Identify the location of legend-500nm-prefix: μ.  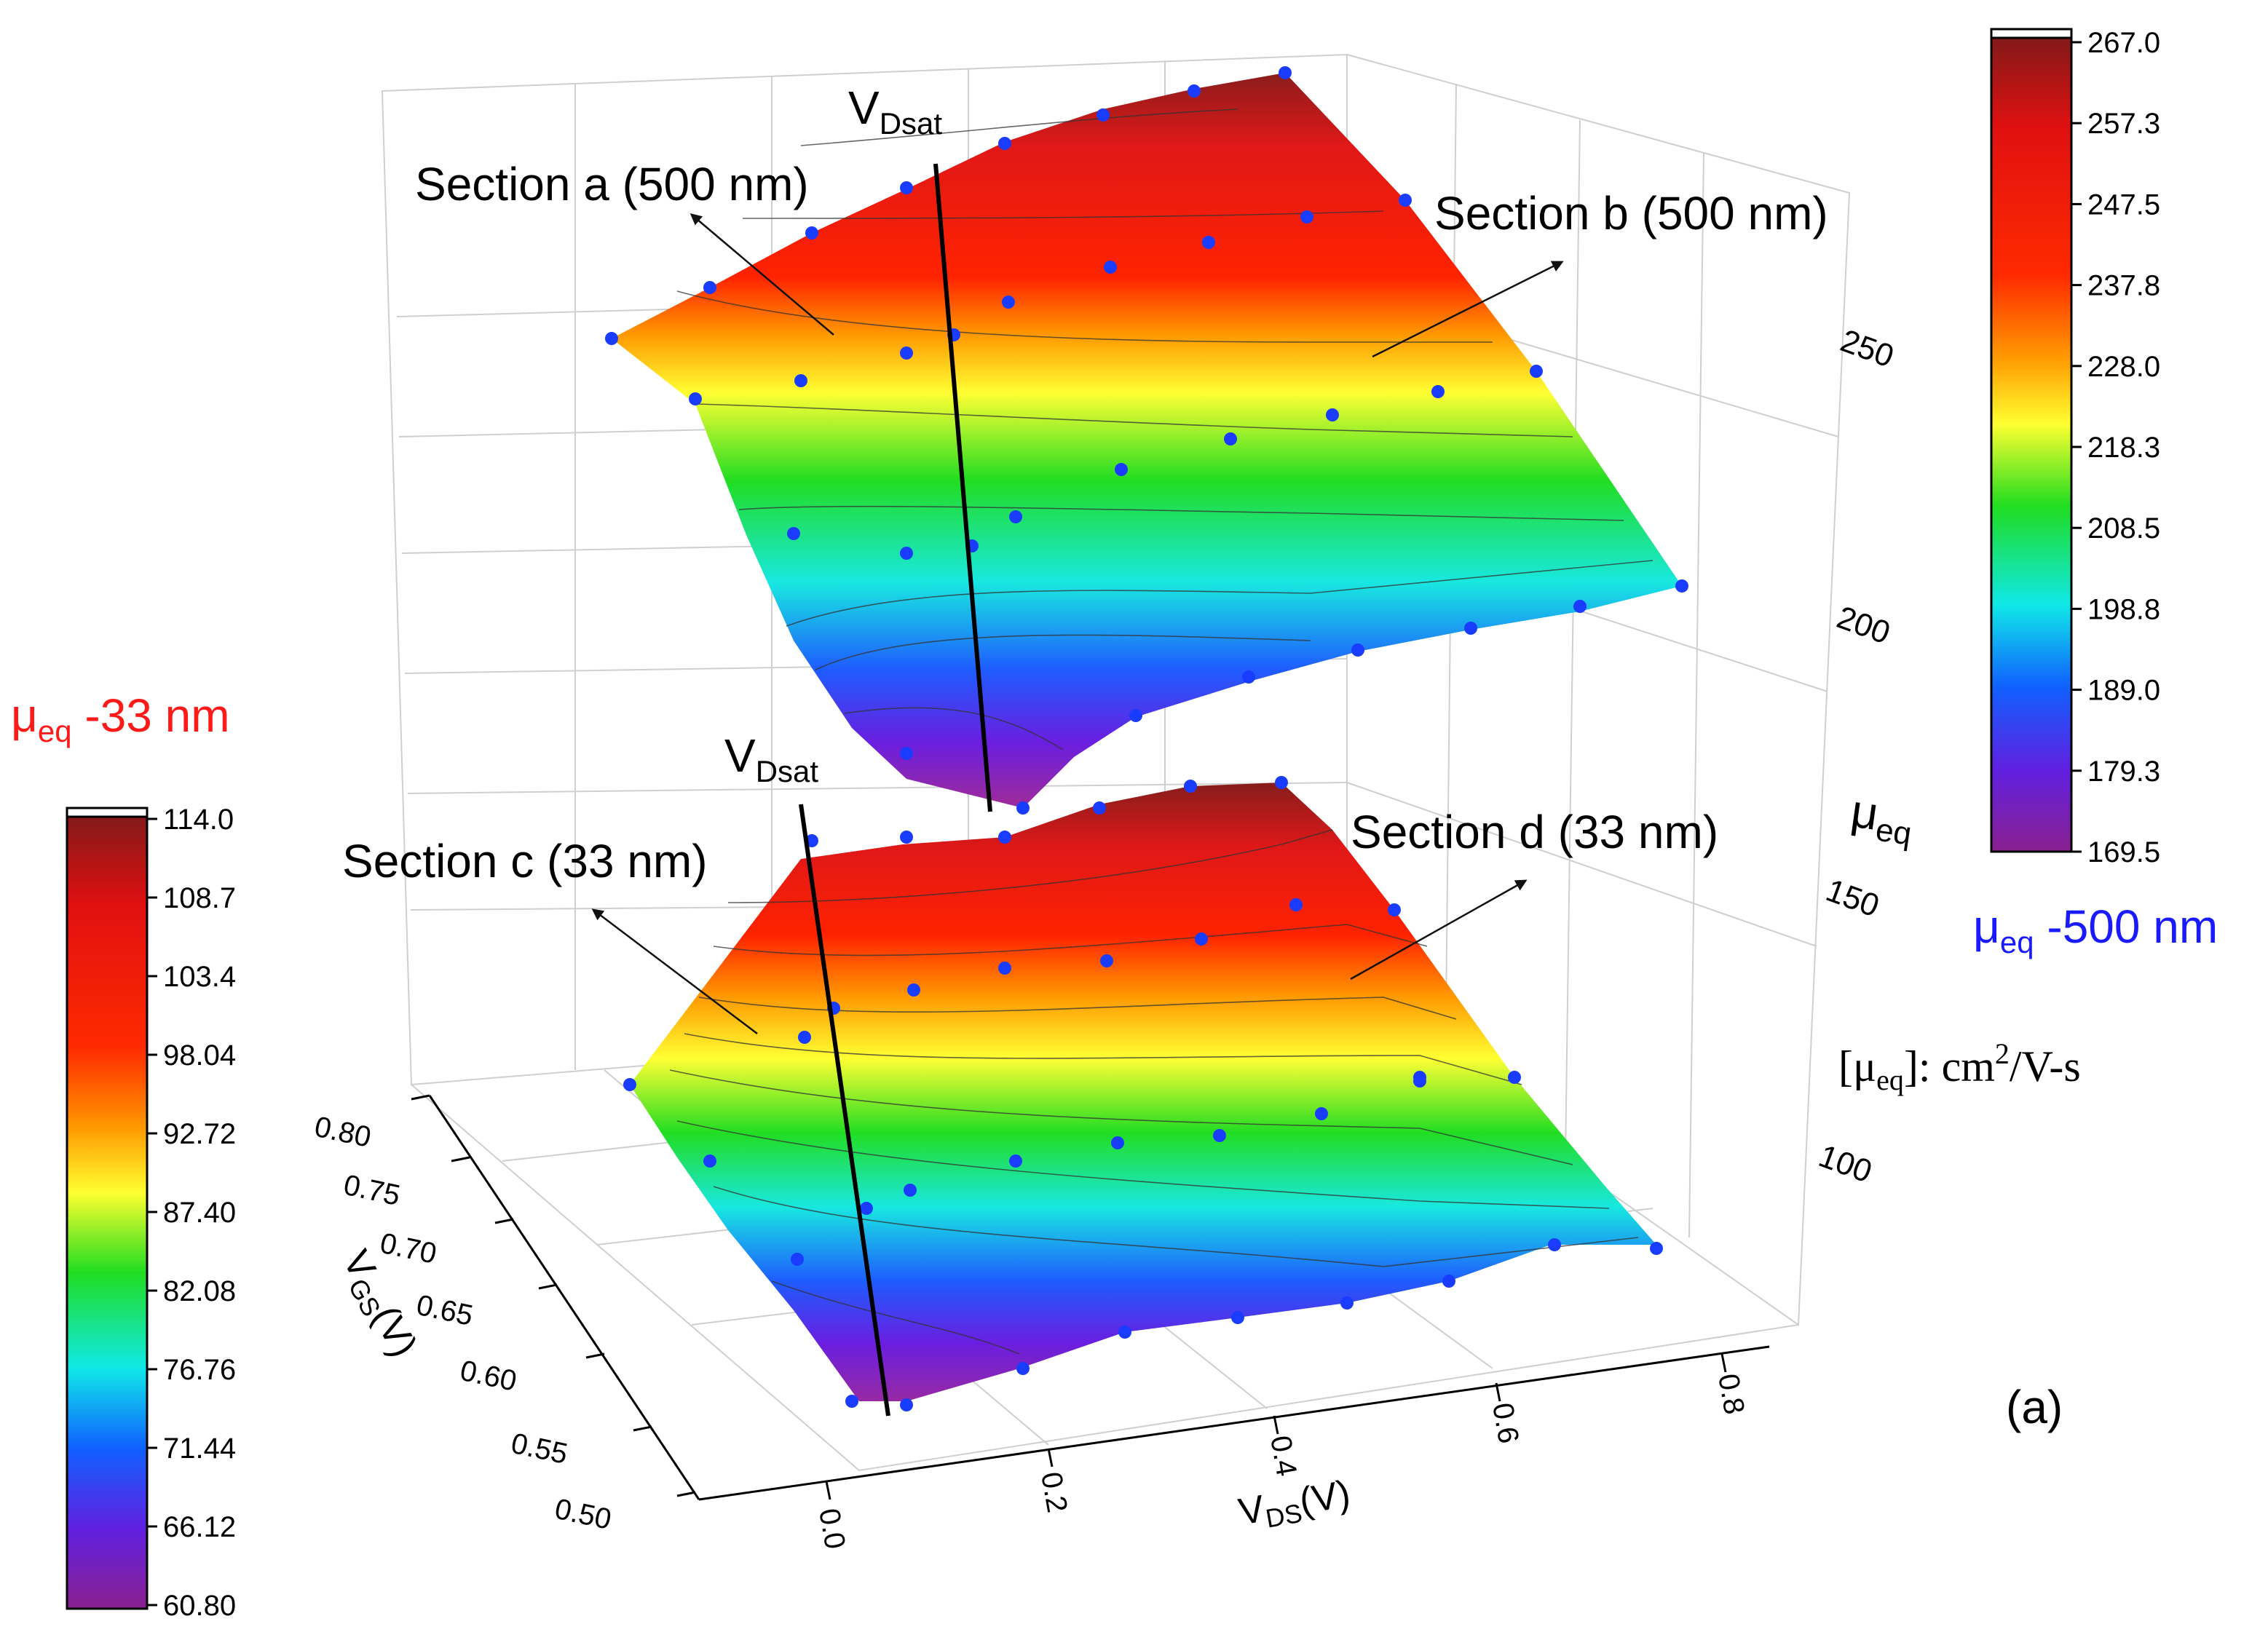
(1987, 926).